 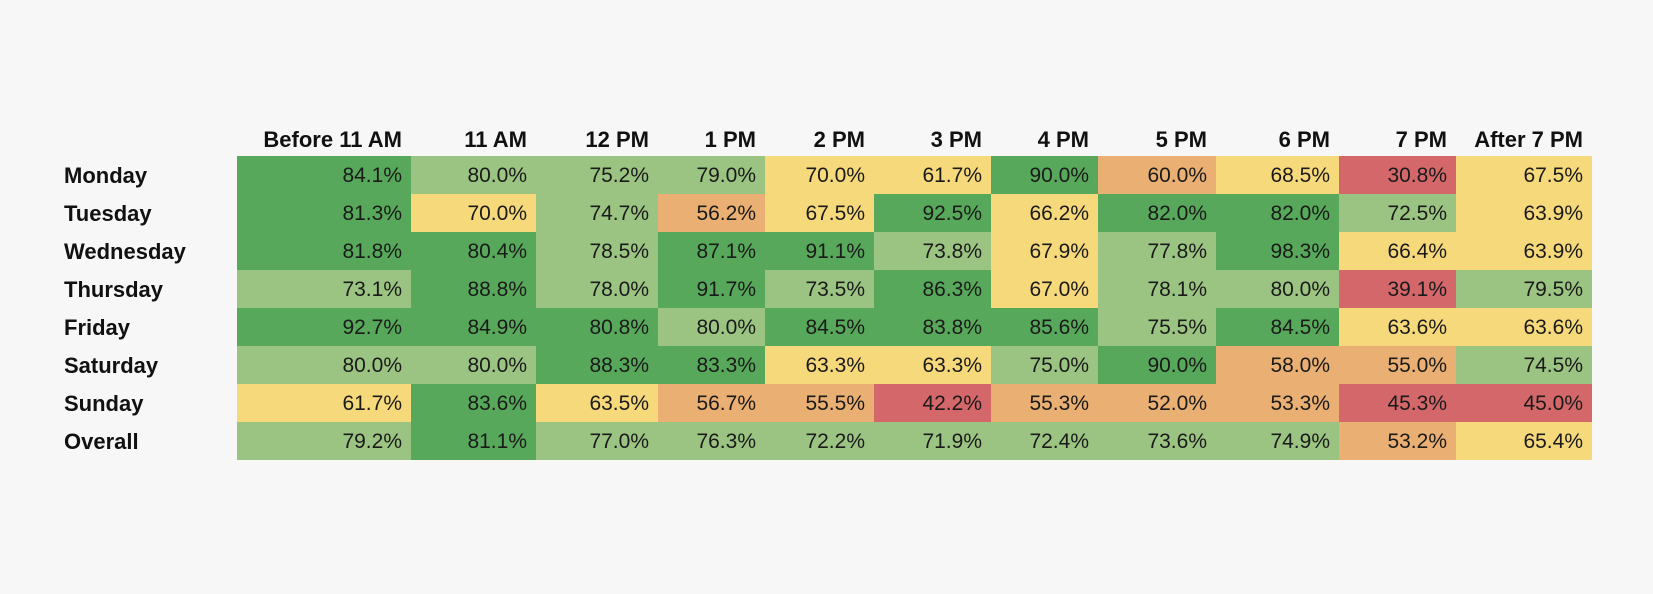 I want to click on heatmap-cell-overall-6-pm, so click(x=1277, y=441).